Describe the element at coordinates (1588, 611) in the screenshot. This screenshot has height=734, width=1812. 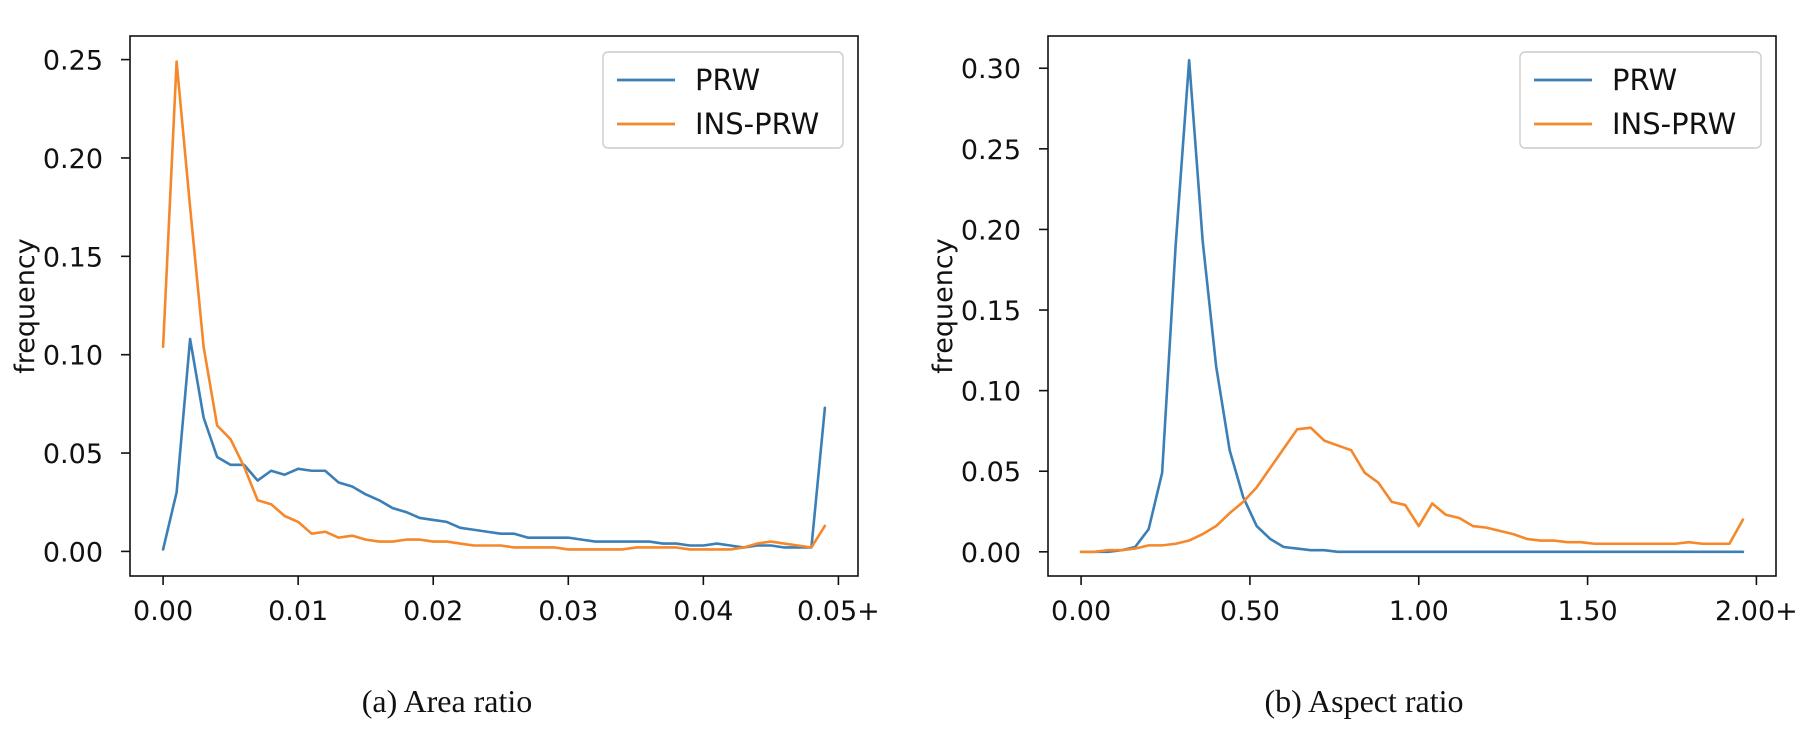
I see `x-tick-label: 1.50` at that location.